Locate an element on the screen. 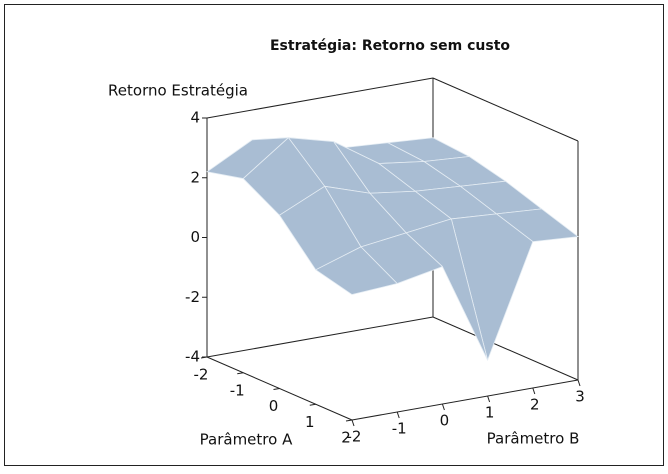 Image resolution: width=668 pixels, height=474 pixels. x-tick-label: 0 is located at coordinates (274, 406).